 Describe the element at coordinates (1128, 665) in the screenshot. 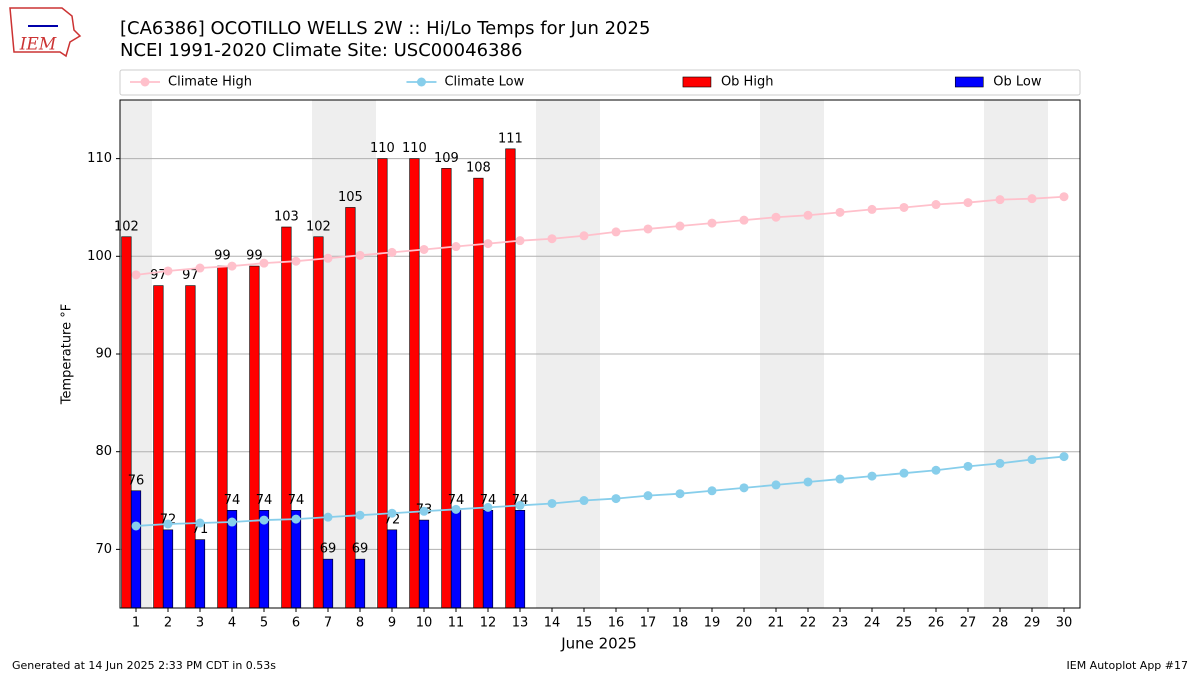

I see `footer-right: IEM Autoplot App #17` at that location.